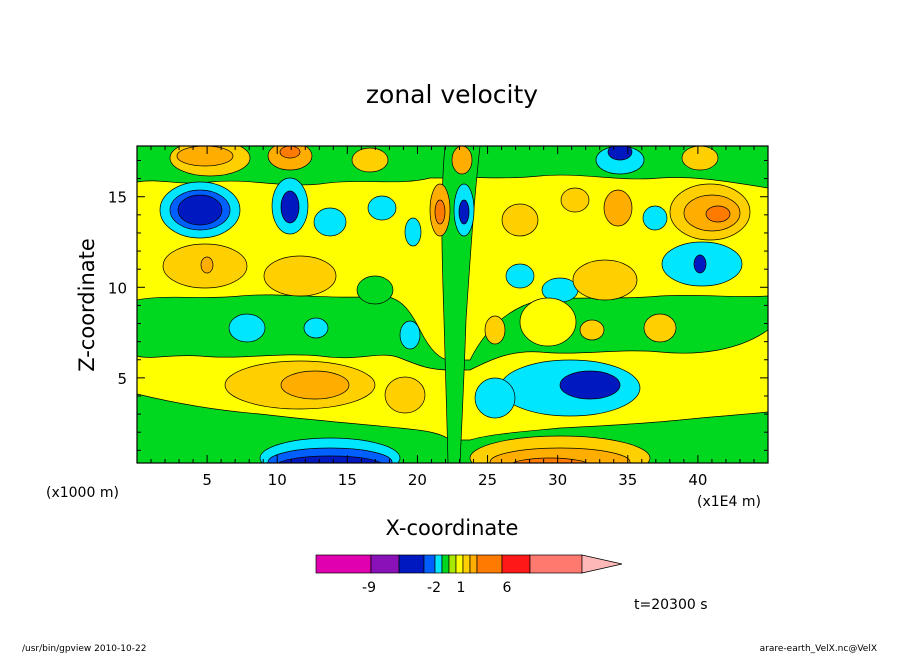 This screenshot has height=654, width=904. What do you see at coordinates (87, 305) in the screenshot?
I see `y-axis-label: Z-coordinate` at bounding box center [87, 305].